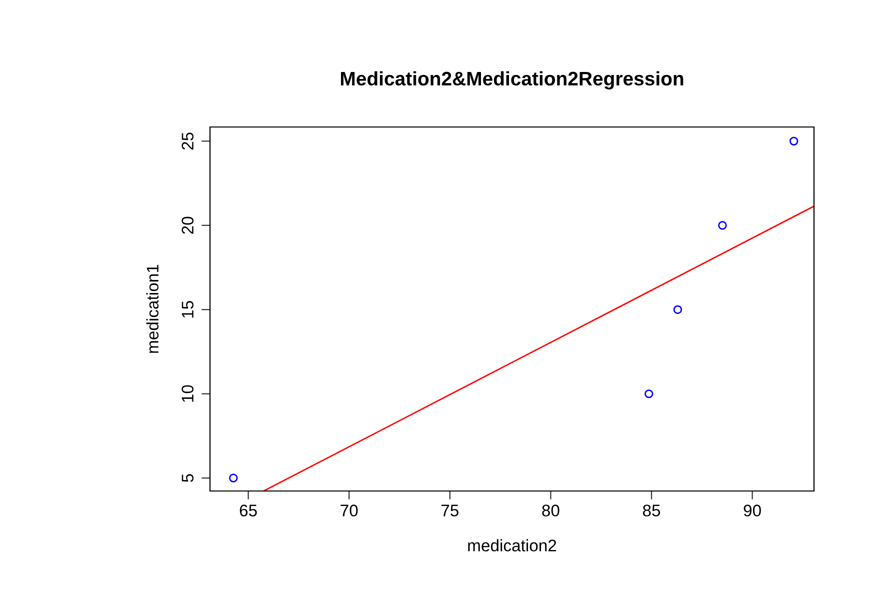 The image size is (886, 589). I want to click on x-tick-label: 90, so click(752, 510).